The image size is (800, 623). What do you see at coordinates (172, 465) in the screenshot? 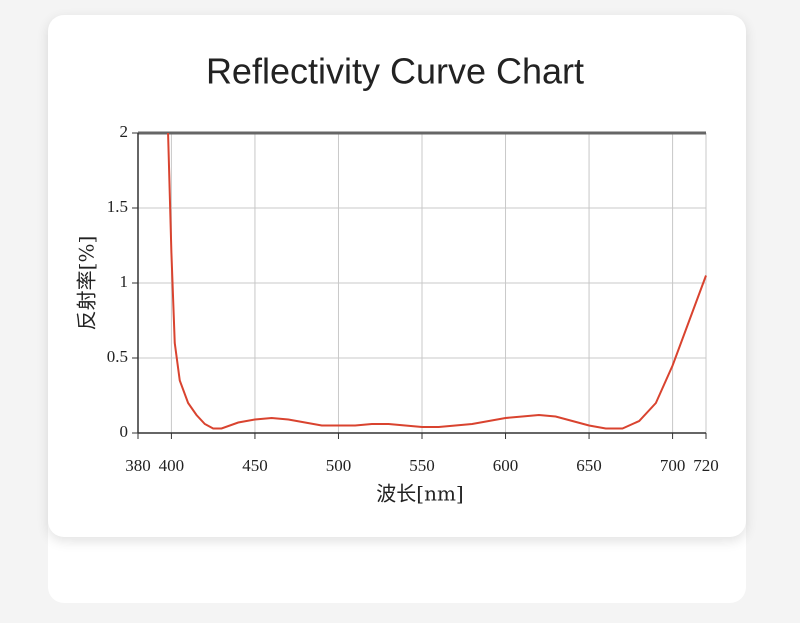
I see `x-tick-label: 400` at bounding box center [172, 465].